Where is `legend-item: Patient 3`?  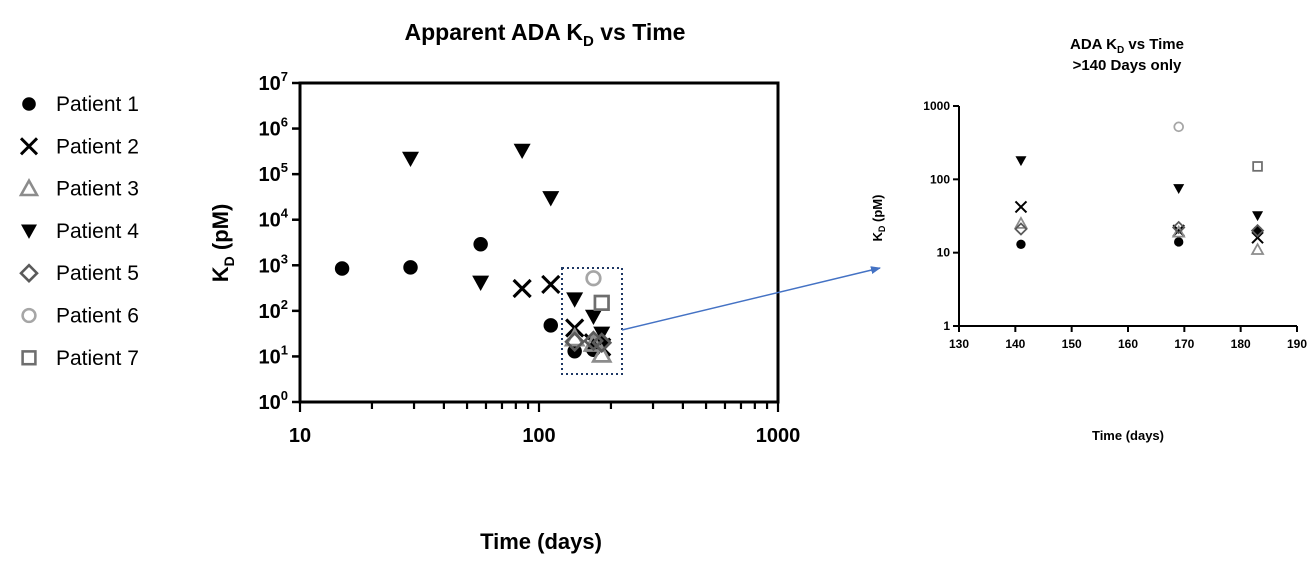 legend-item: Patient 3 is located at coordinates (78, 189).